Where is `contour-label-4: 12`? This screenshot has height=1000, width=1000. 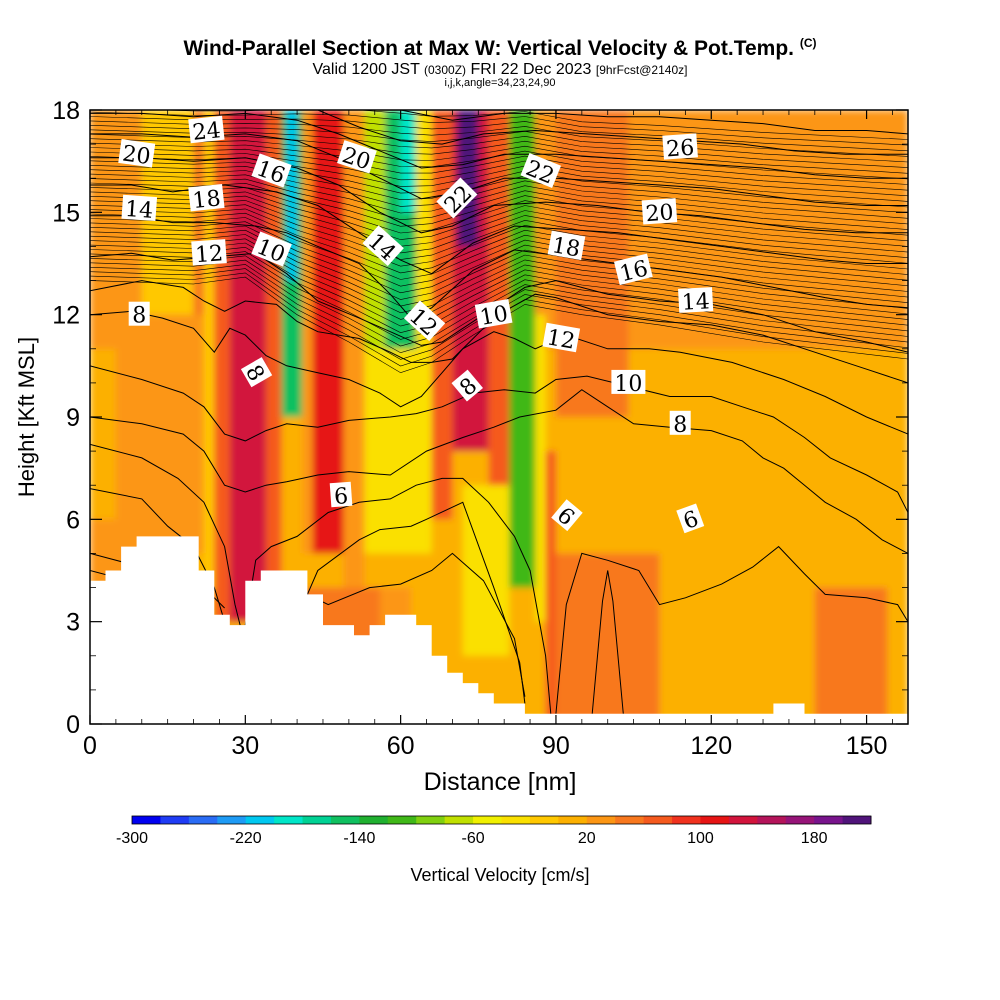
contour-label-4: 12 is located at coordinates (209, 253).